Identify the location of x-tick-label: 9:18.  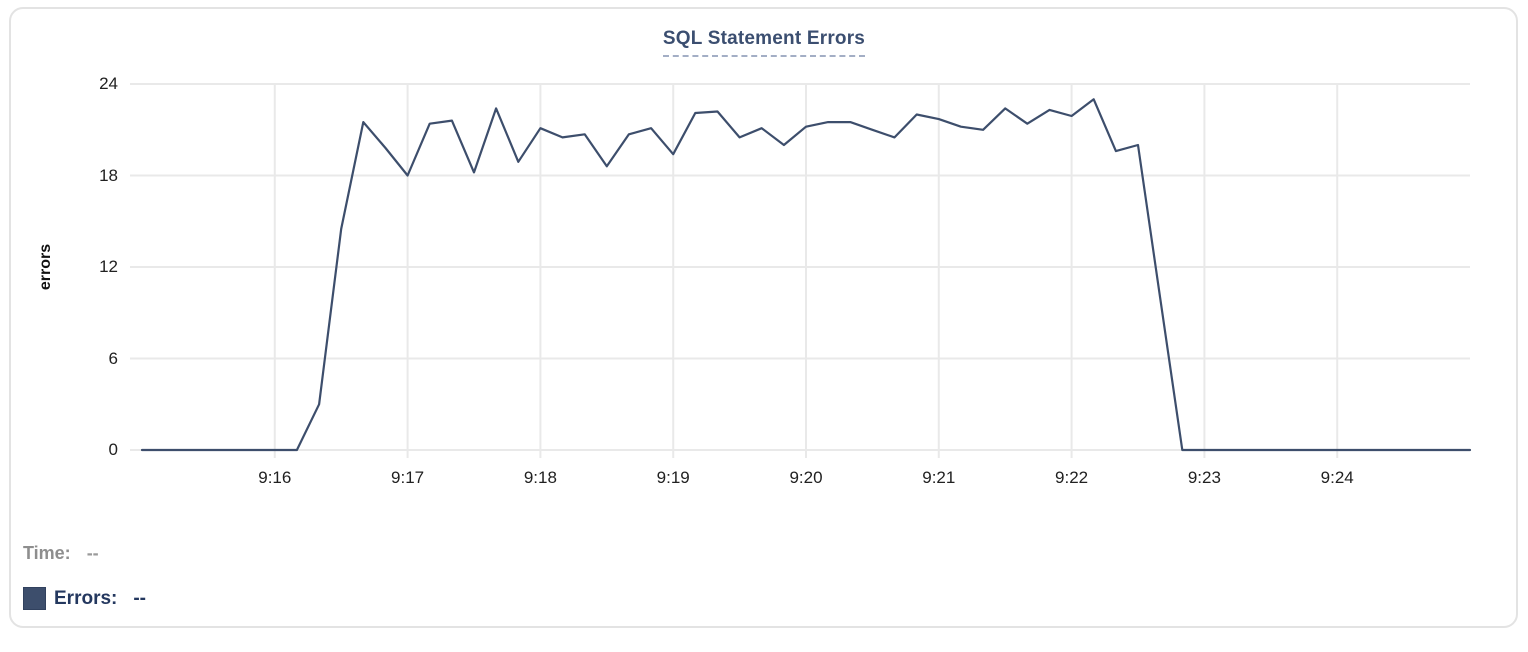
(540, 477).